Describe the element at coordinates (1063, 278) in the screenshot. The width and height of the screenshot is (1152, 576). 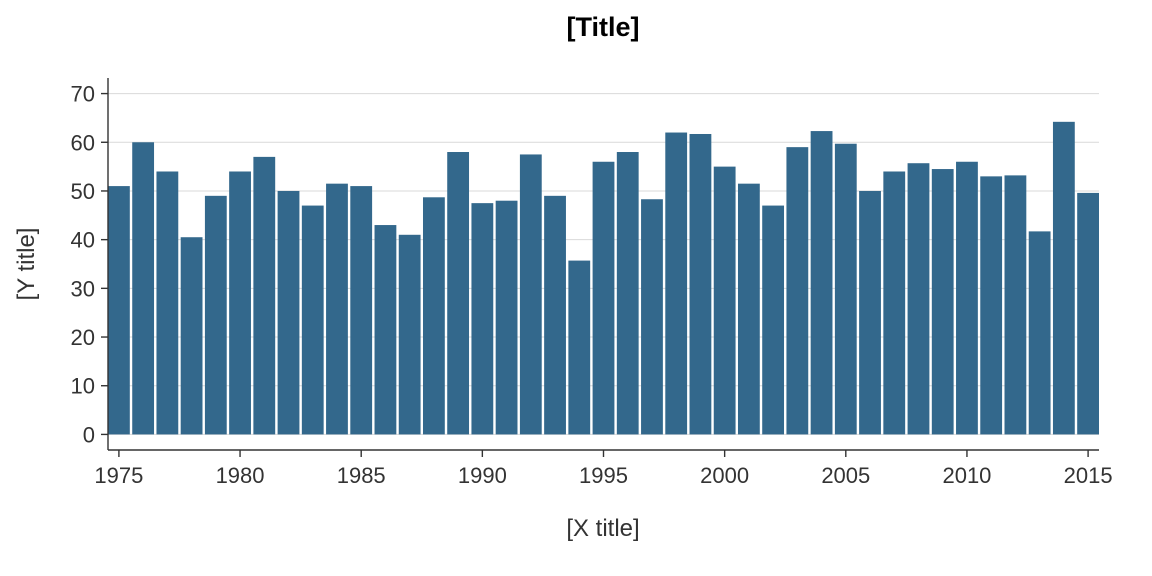
I see `bar-2014` at that location.